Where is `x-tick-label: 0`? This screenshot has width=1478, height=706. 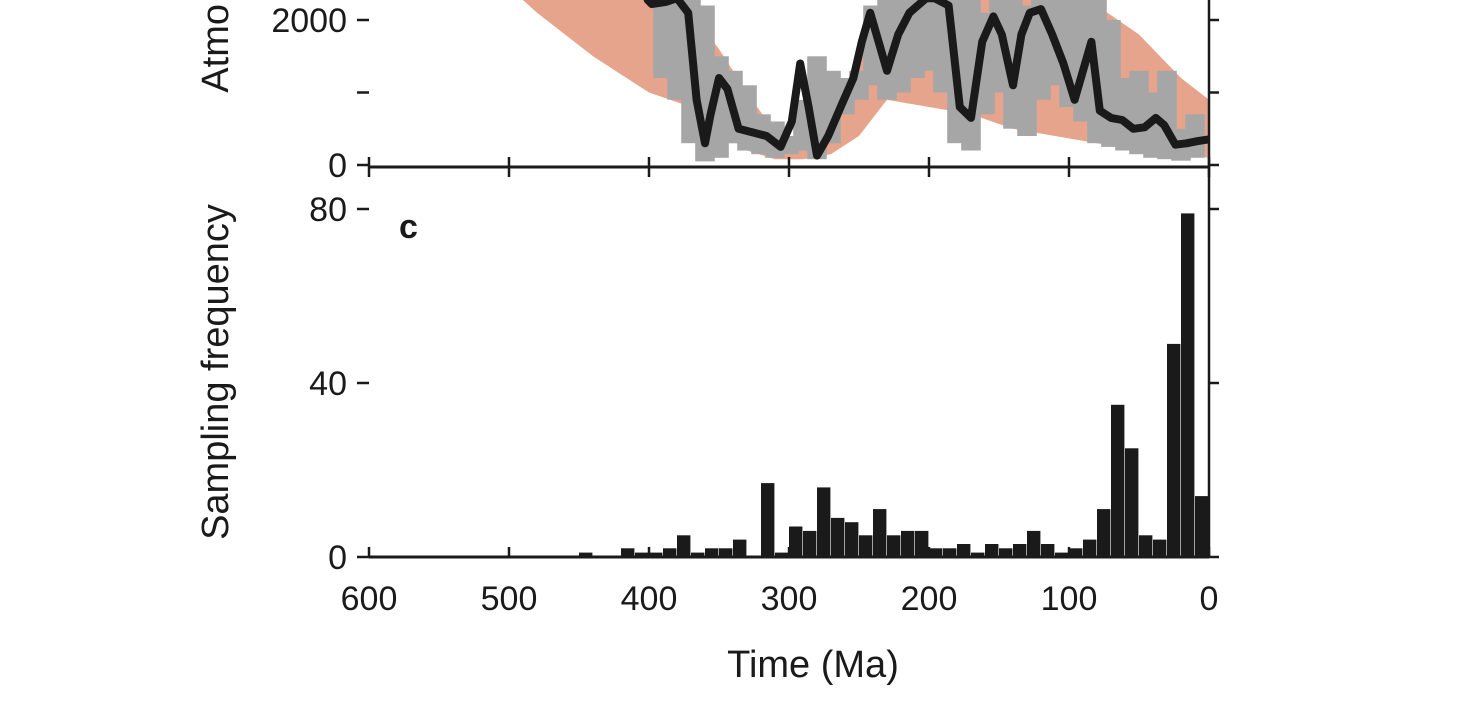 x-tick-label: 0 is located at coordinates (1209, 599).